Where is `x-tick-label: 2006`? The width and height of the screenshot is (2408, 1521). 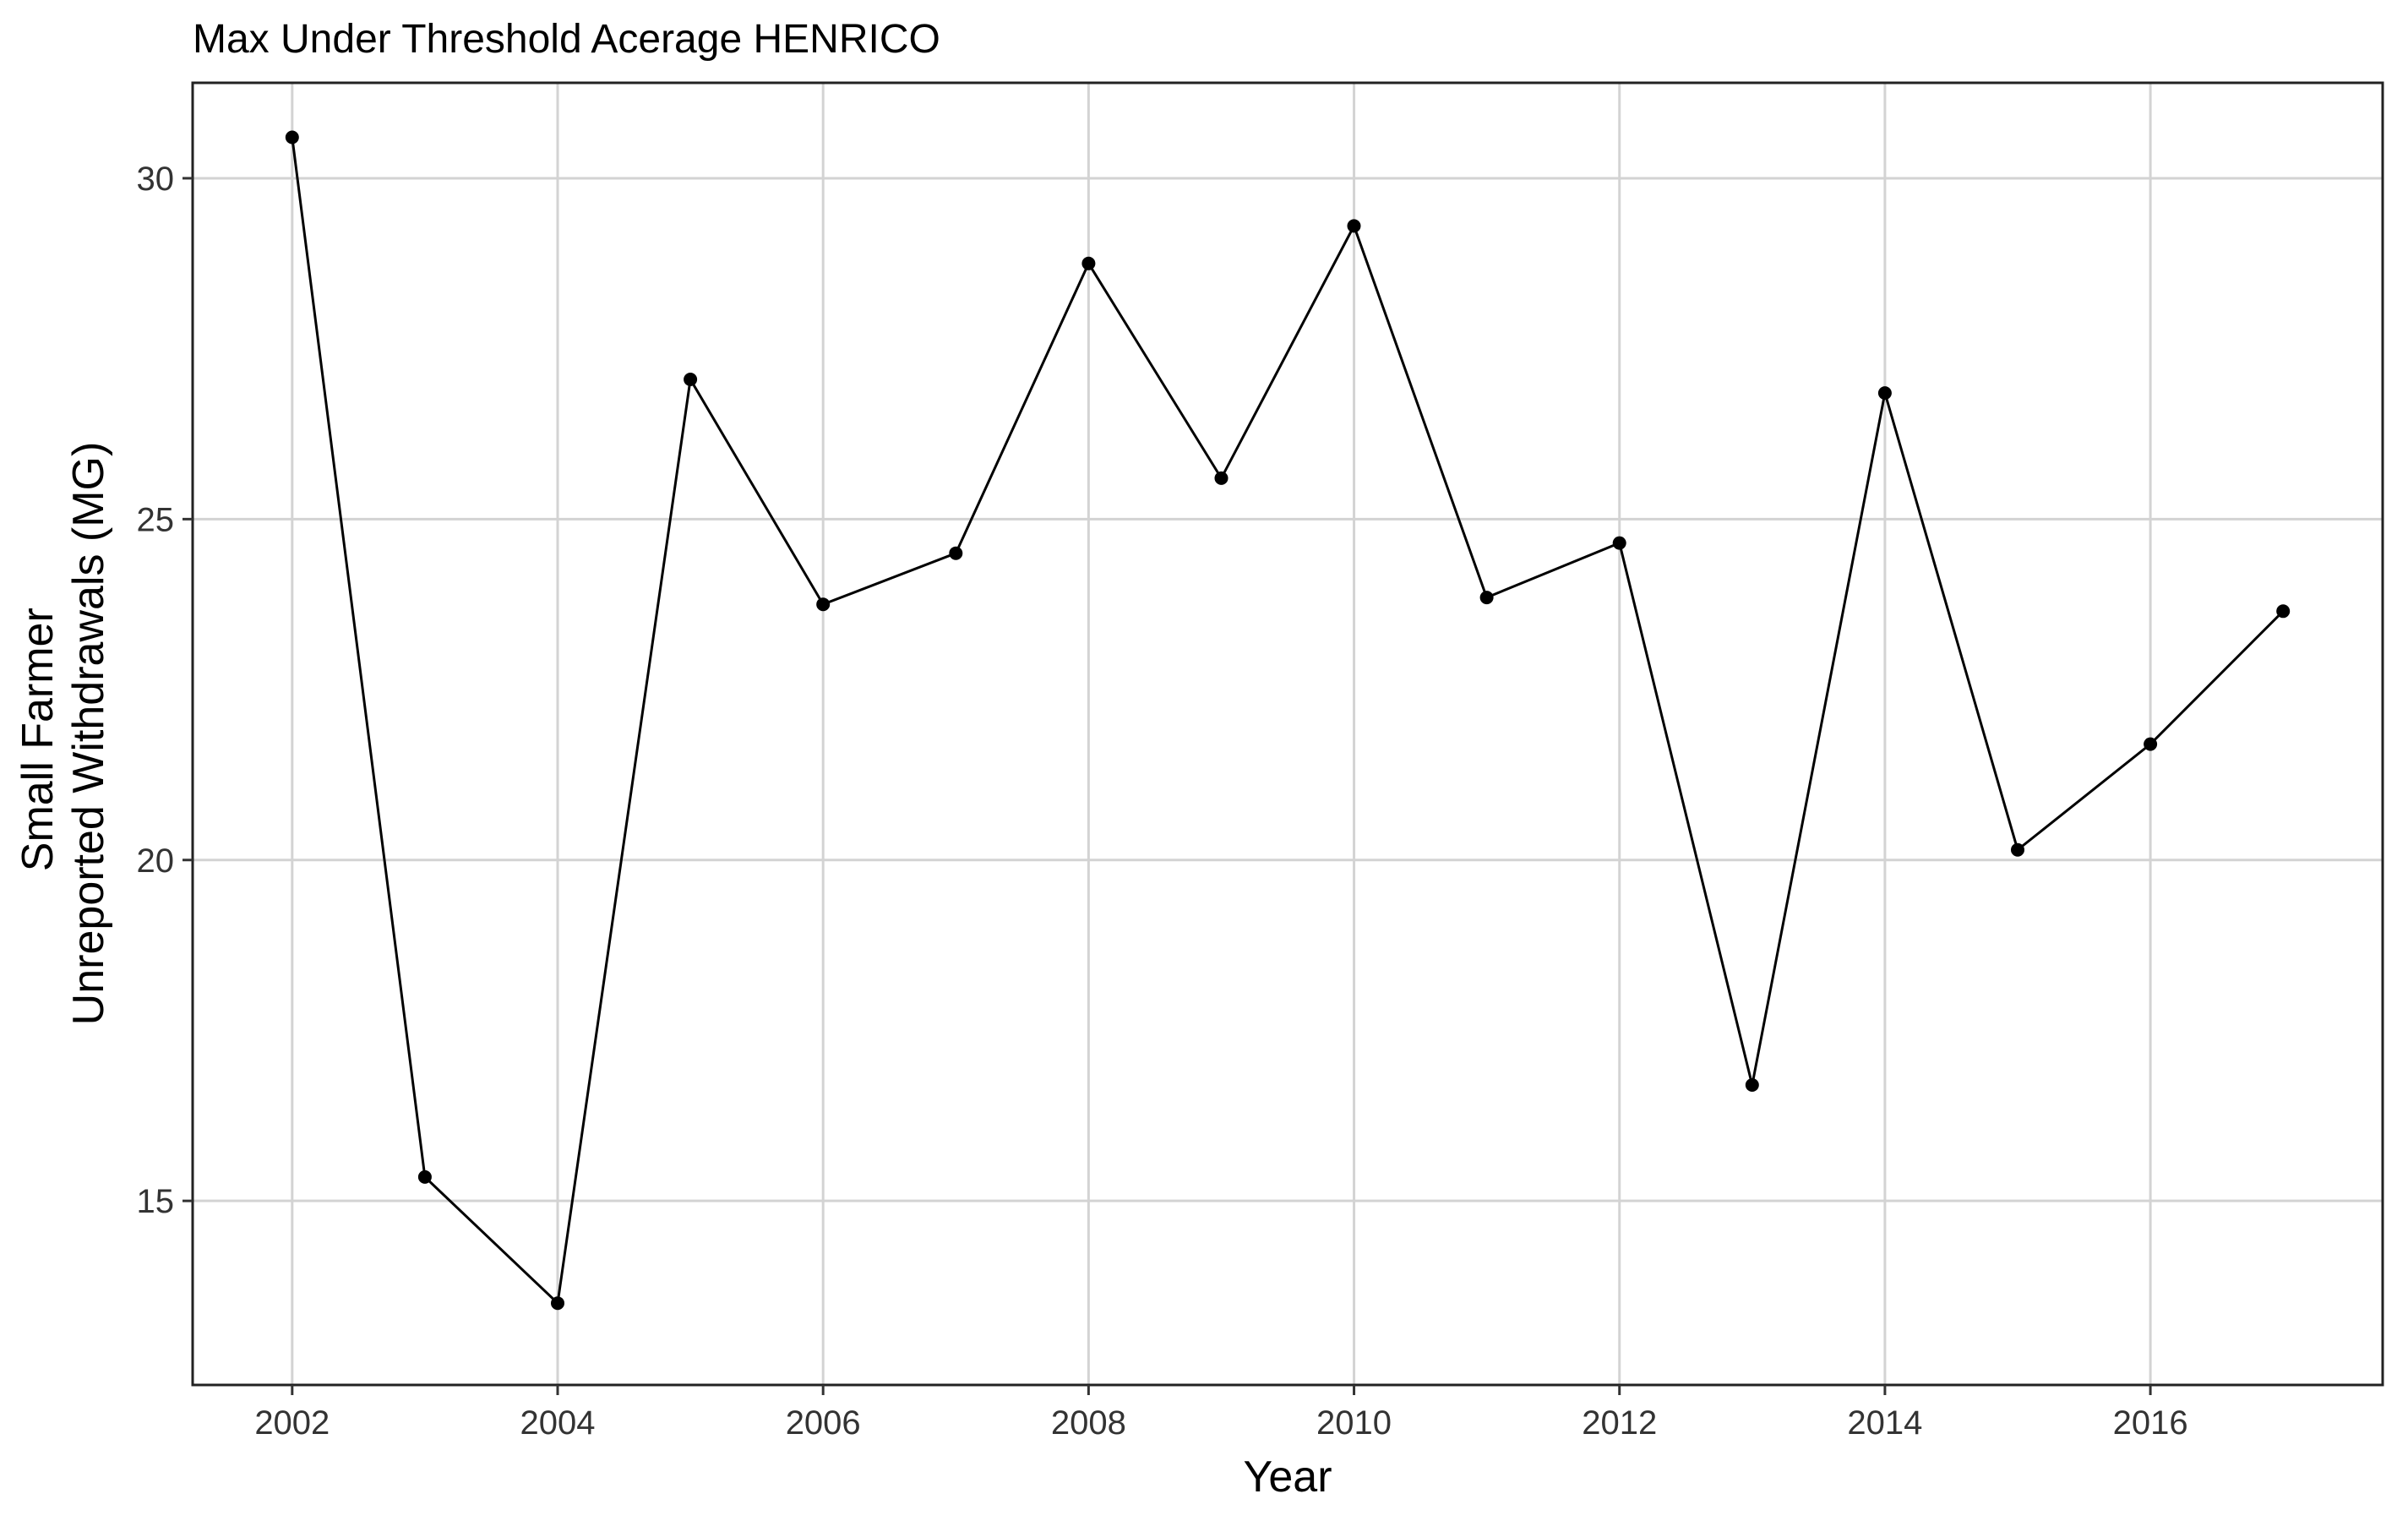
x-tick-label: 2006 is located at coordinates (823, 1423).